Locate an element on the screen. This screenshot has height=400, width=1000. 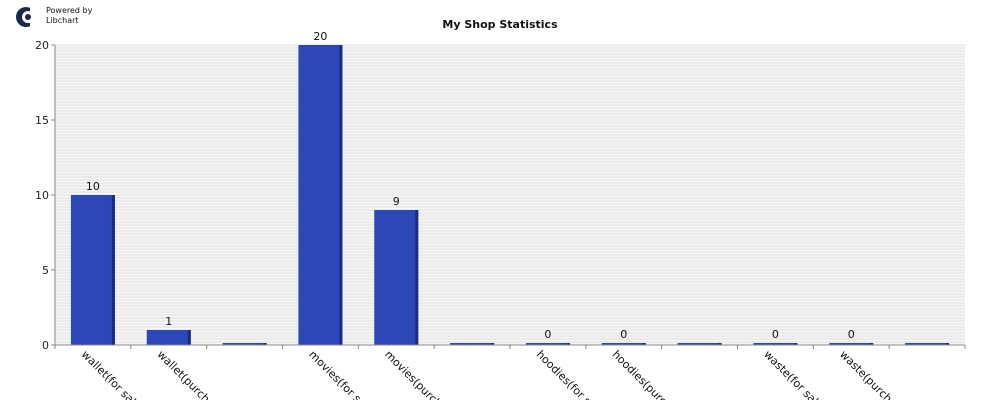
bar-value-label: 10 is located at coordinates (93, 186).